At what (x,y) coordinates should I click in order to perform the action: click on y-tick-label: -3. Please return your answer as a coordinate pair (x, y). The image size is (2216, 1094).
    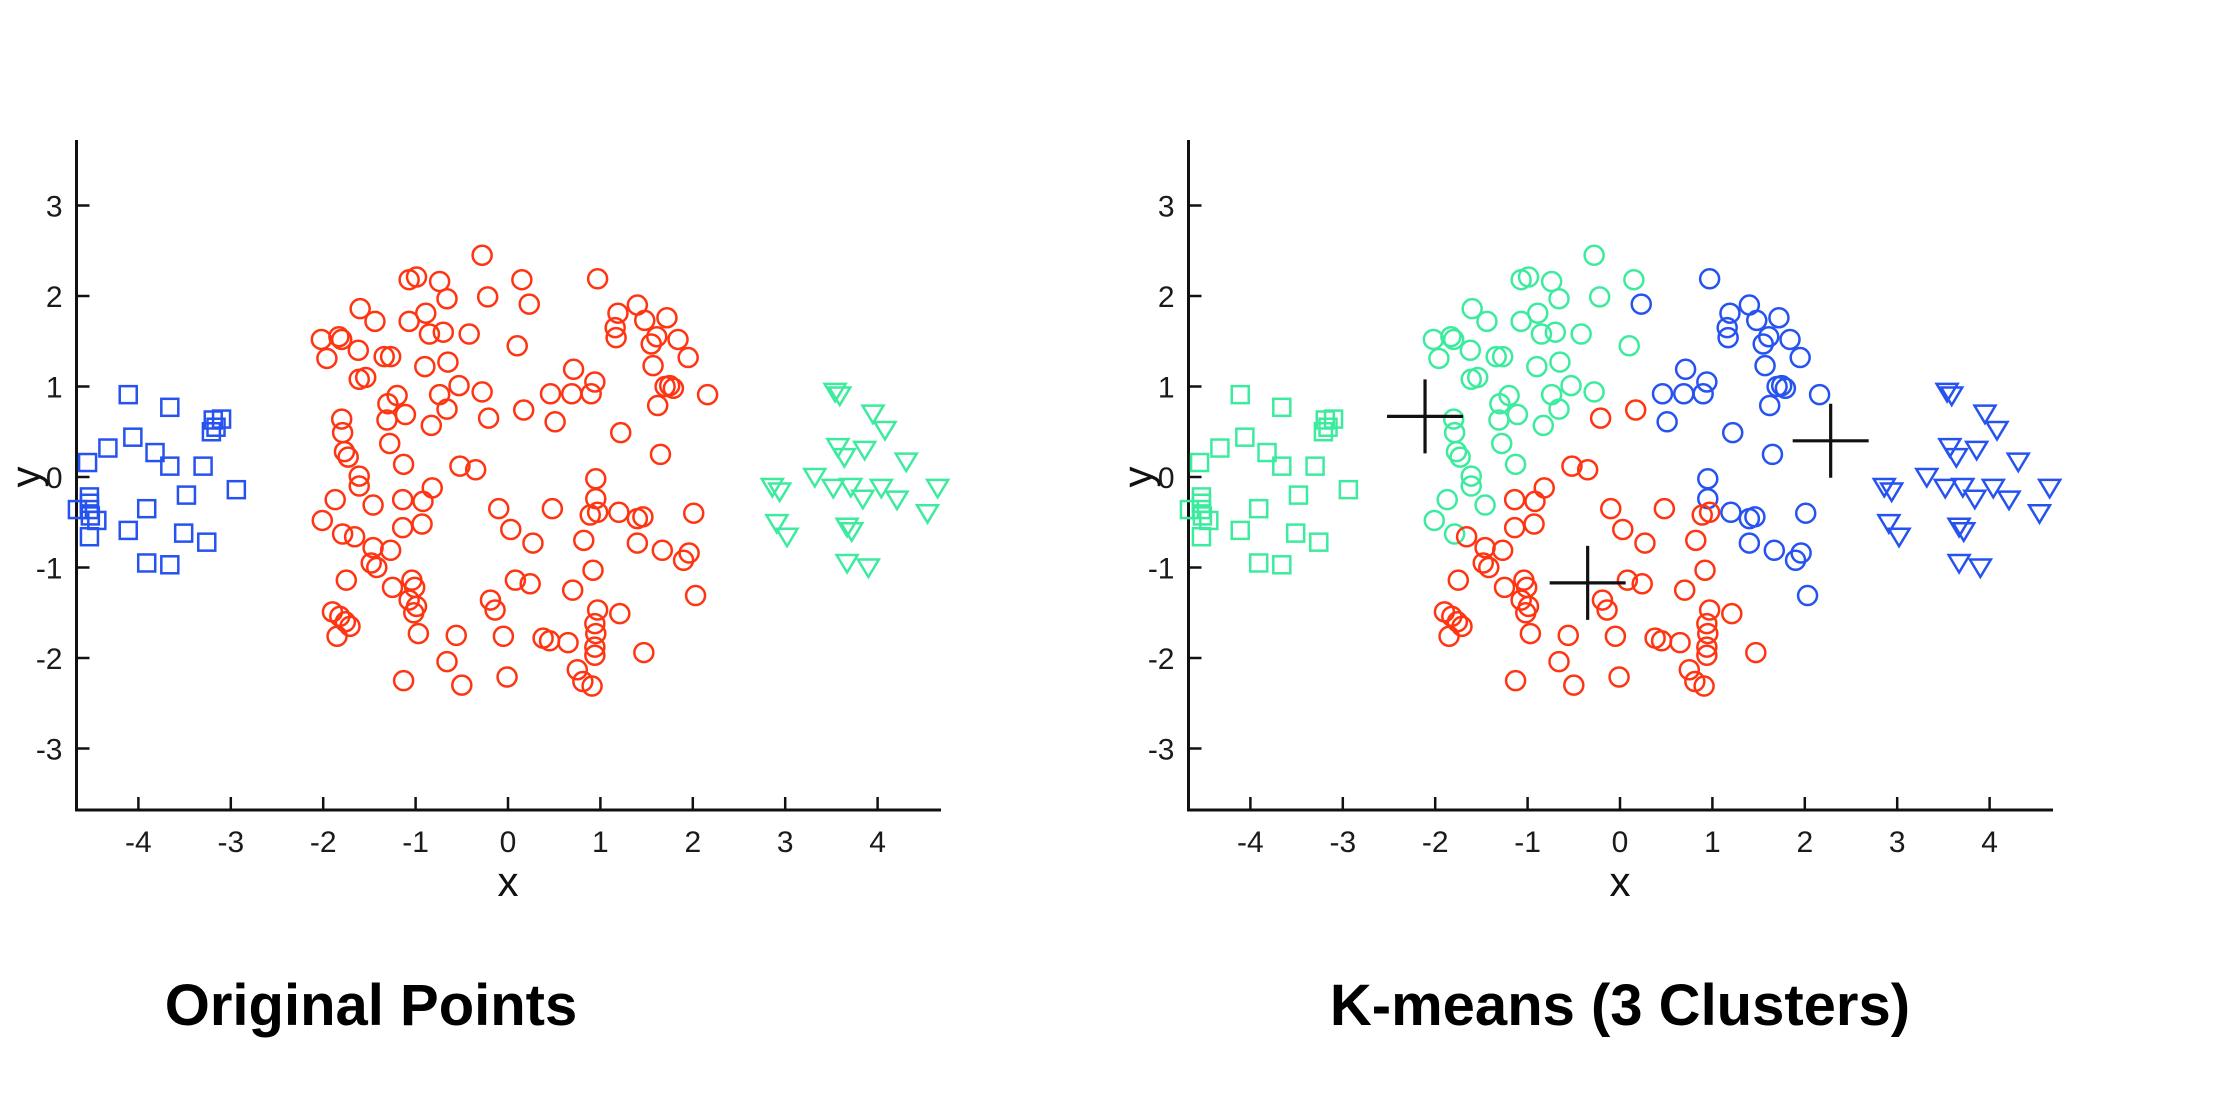
    Looking at the image, I should click on (1161, 750).